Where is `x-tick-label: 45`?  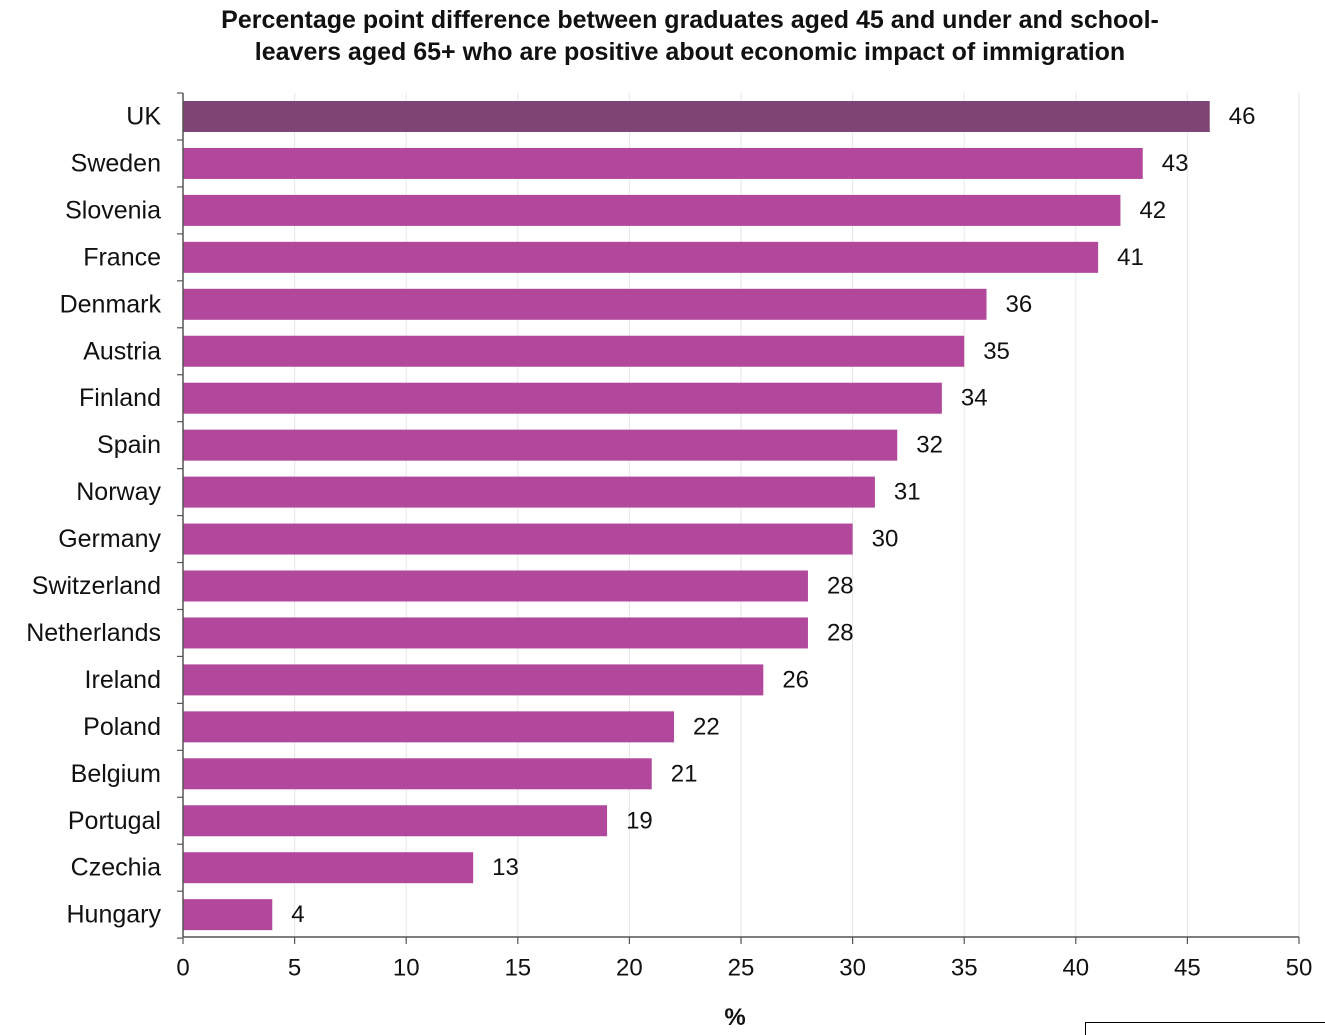
x-tick-label: 45 is located at coordinates (1187, 968).